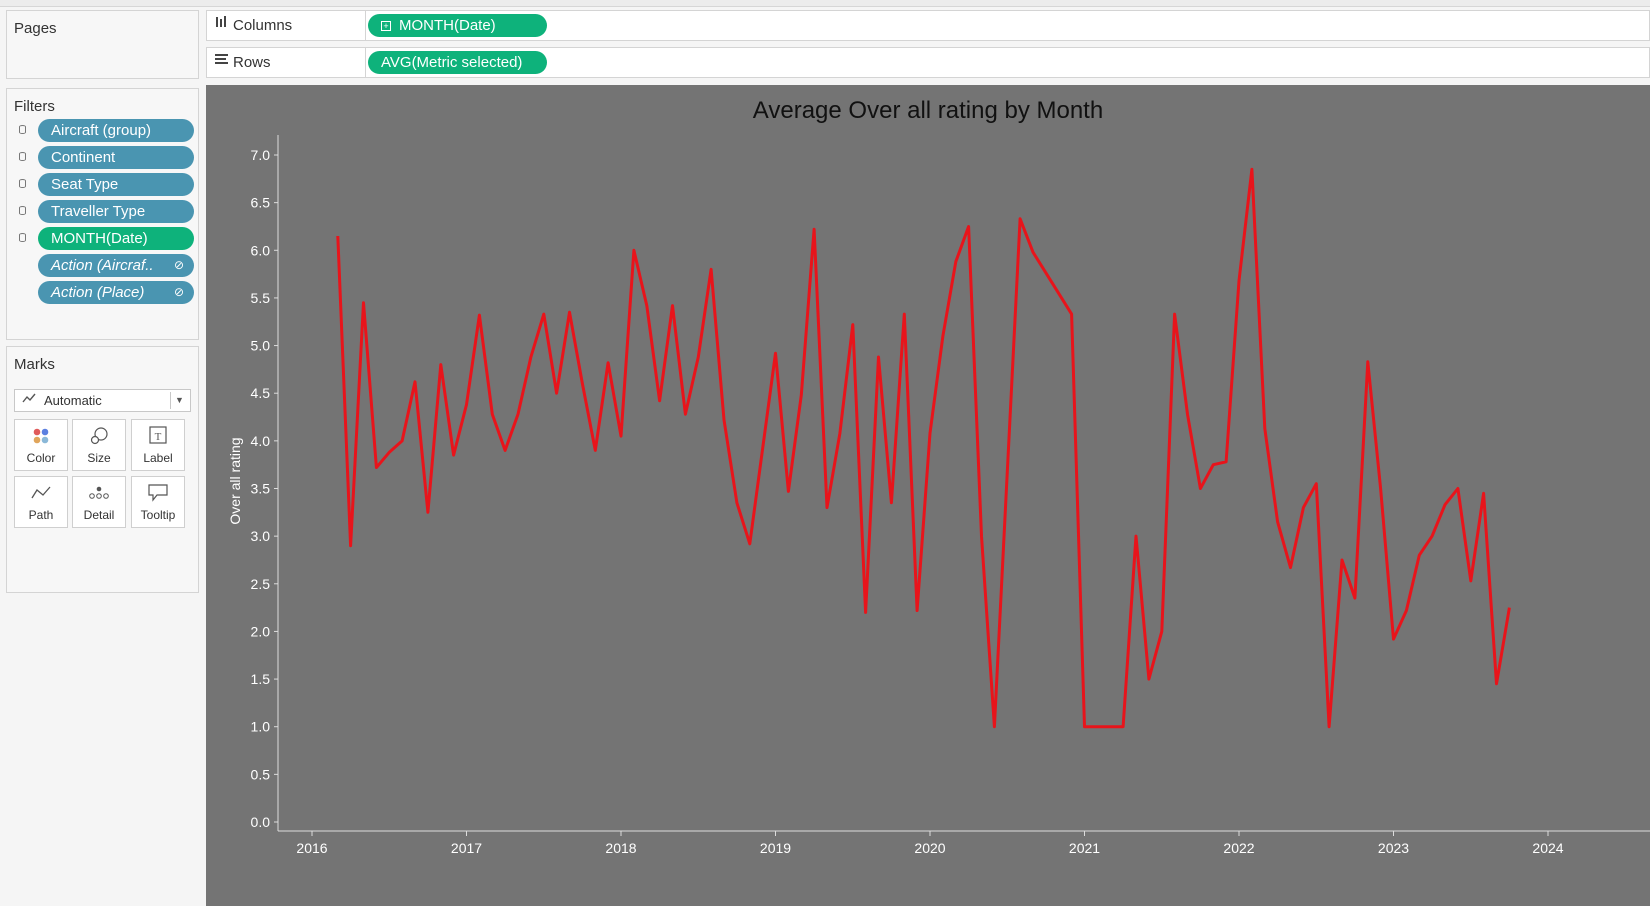  Describe the element at coordinates (386, 26) in the screenshot. I see `expand-icon: +` at that location.